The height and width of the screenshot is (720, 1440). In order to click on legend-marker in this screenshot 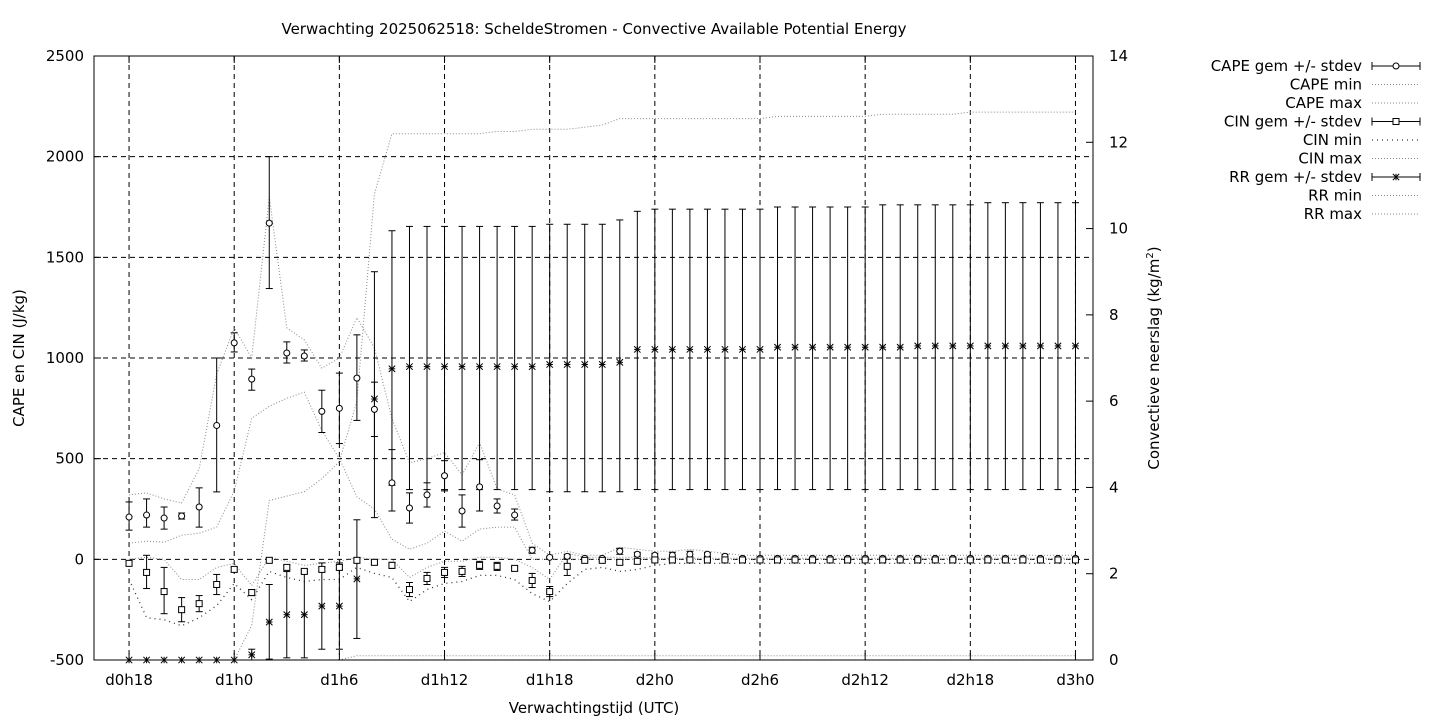, I will do `click(1396, 121)`.